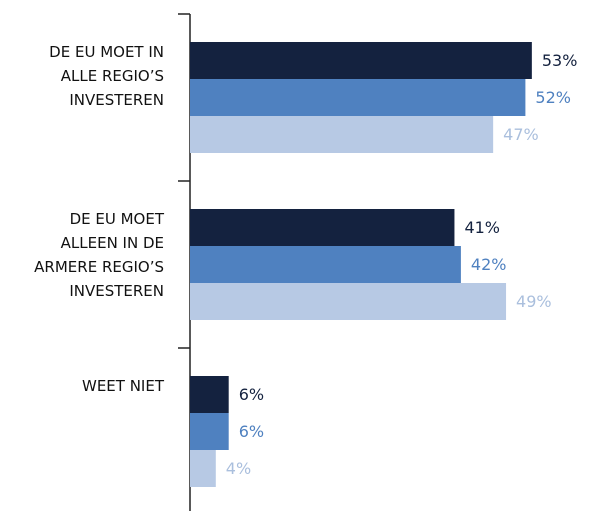 This screenshot has height=511, width=598. What do you see at coordinates (482, 227) in the screenshot?
I see `value-label: 41%` at bounding box center [482, 227].